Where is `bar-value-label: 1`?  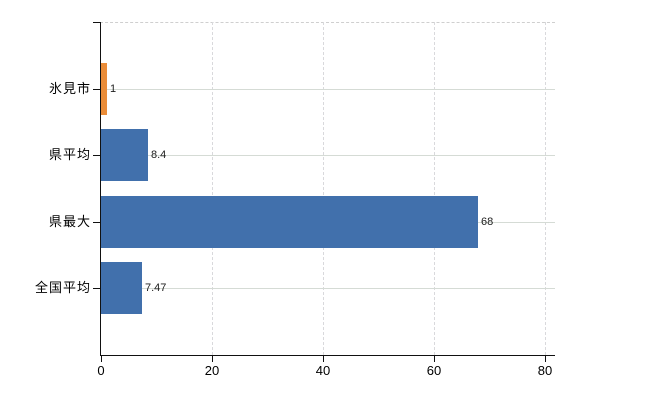 bar-value-label: 1 is located at coordinates (113, 88).